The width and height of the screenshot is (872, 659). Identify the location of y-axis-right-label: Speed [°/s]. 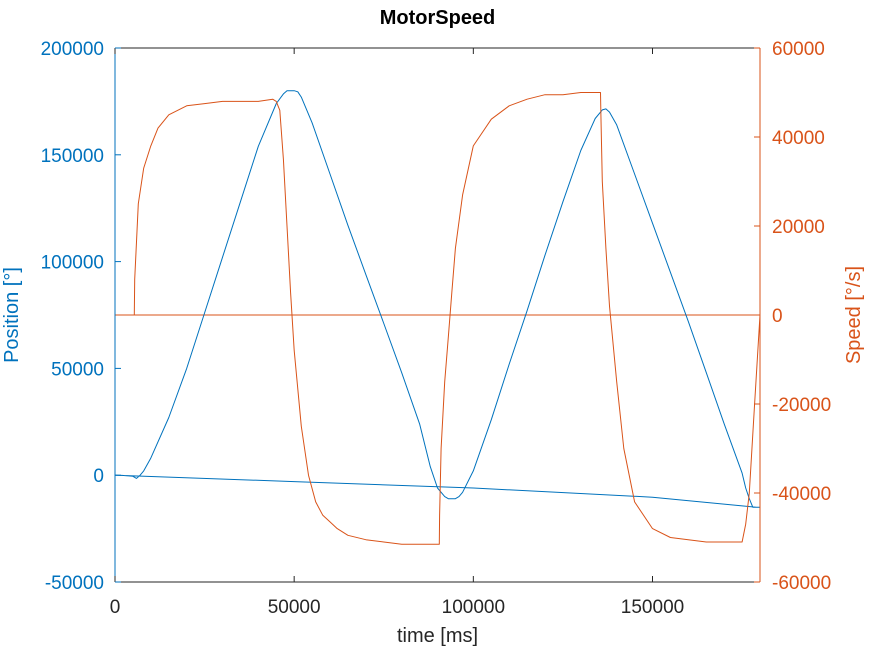
(854, 315).